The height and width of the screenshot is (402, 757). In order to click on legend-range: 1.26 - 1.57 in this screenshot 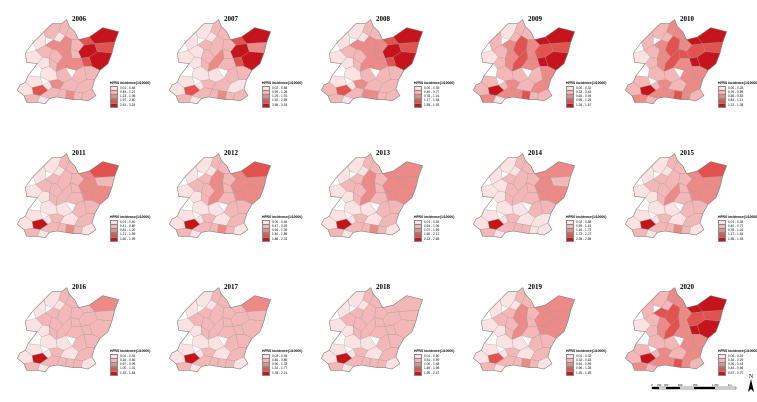, I will do `click(584, 104)`.